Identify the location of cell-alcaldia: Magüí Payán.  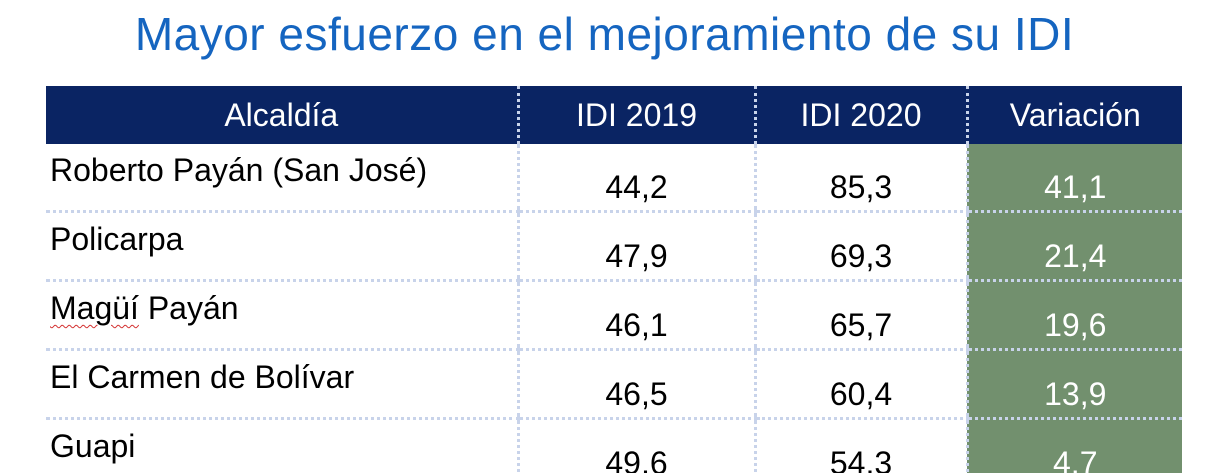
(282, 315).